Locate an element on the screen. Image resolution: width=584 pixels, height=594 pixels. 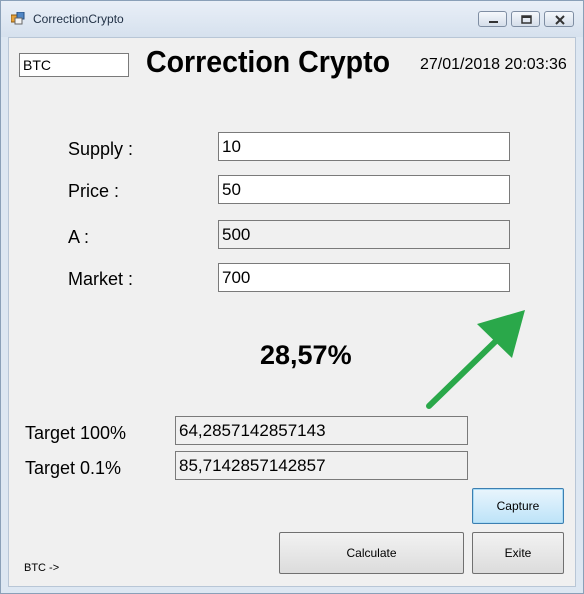
result-percent: 28,57% is located at coordinates (306, 355).